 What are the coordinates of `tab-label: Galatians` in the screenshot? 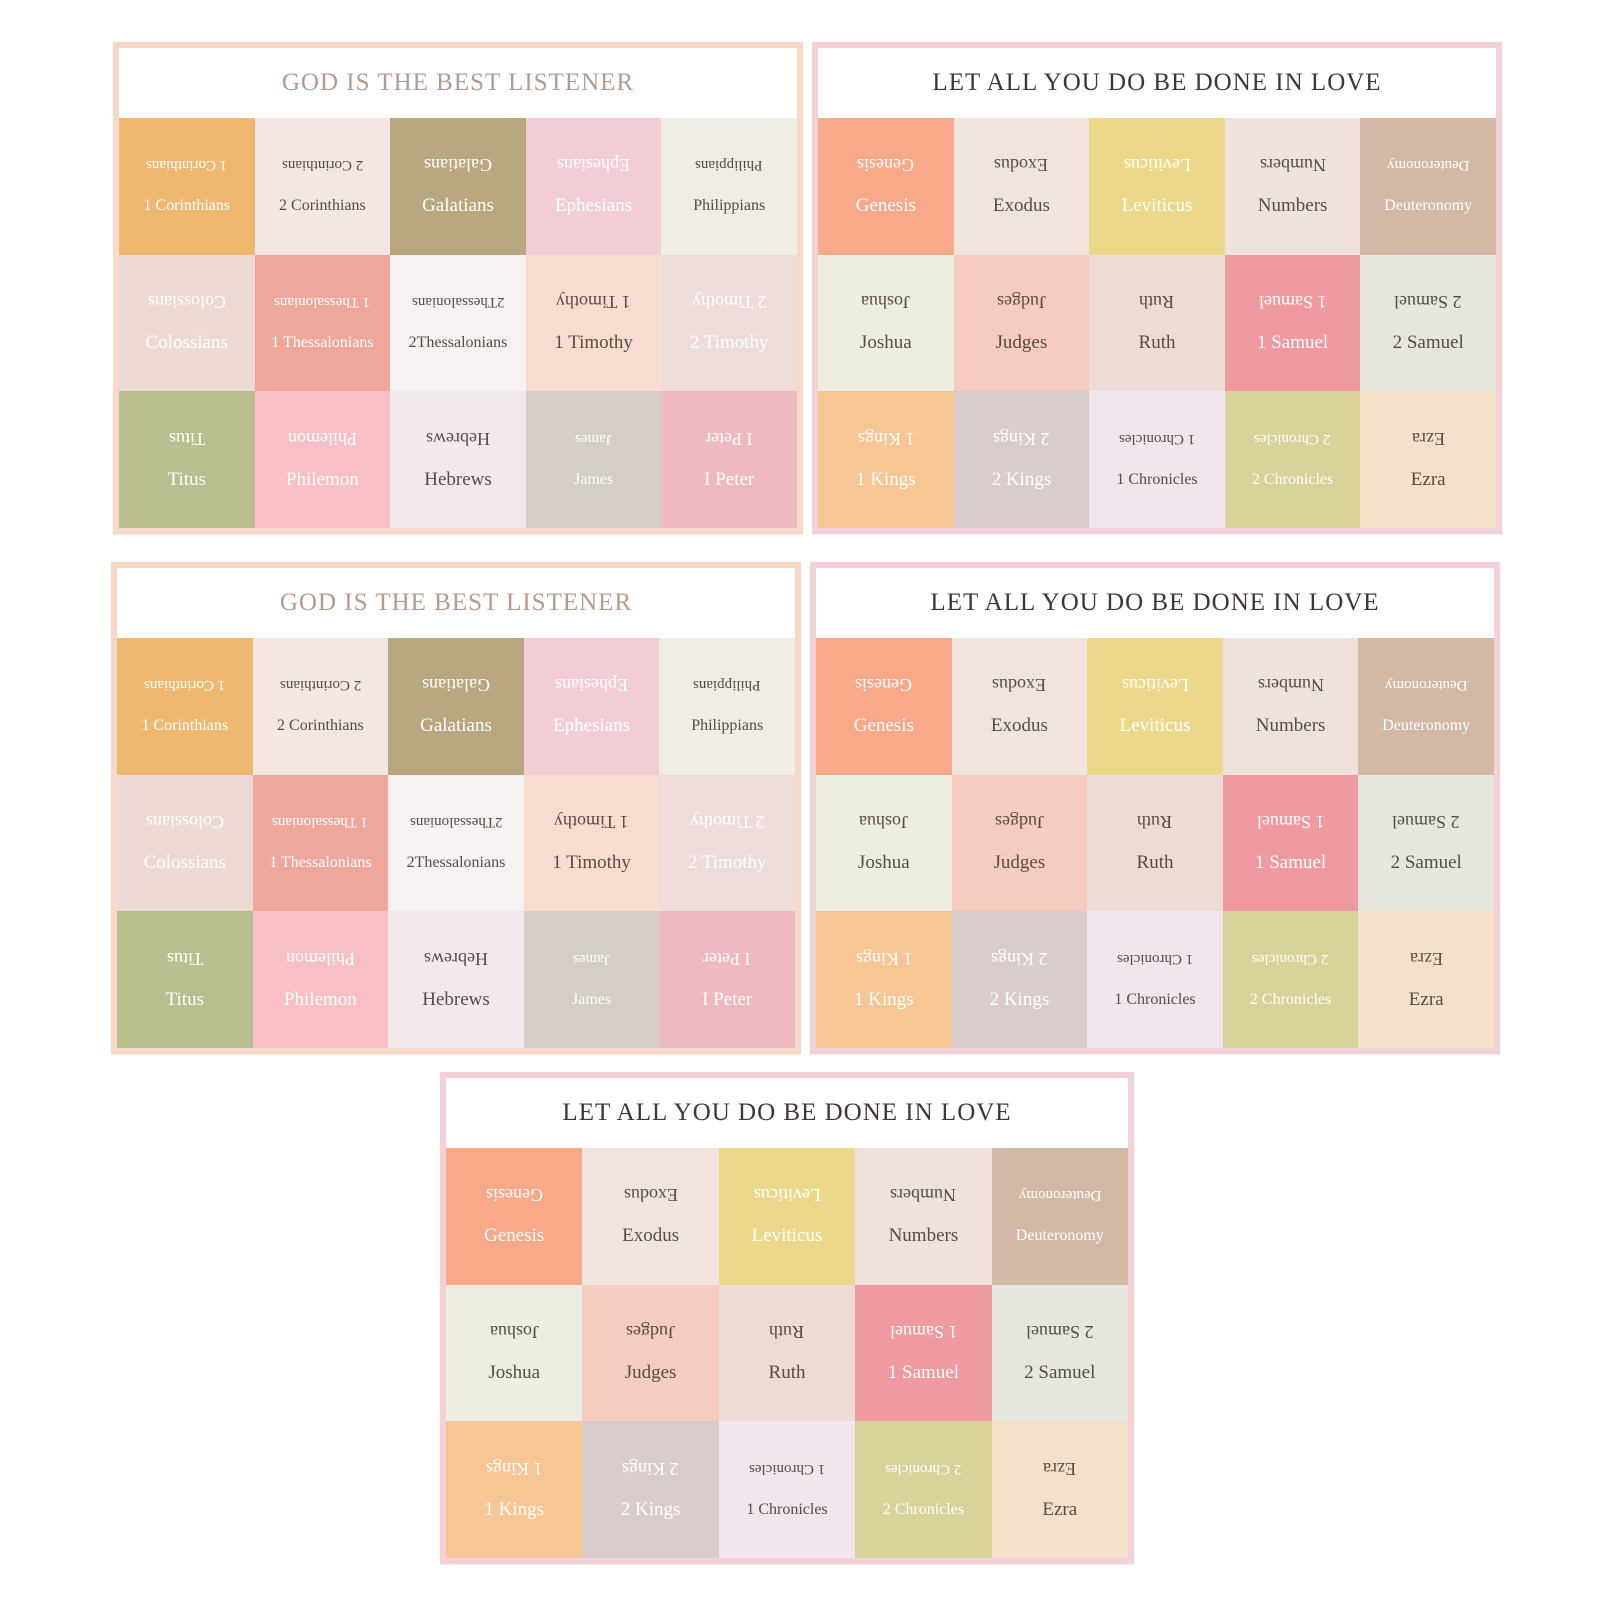 It's located at (456, 726).